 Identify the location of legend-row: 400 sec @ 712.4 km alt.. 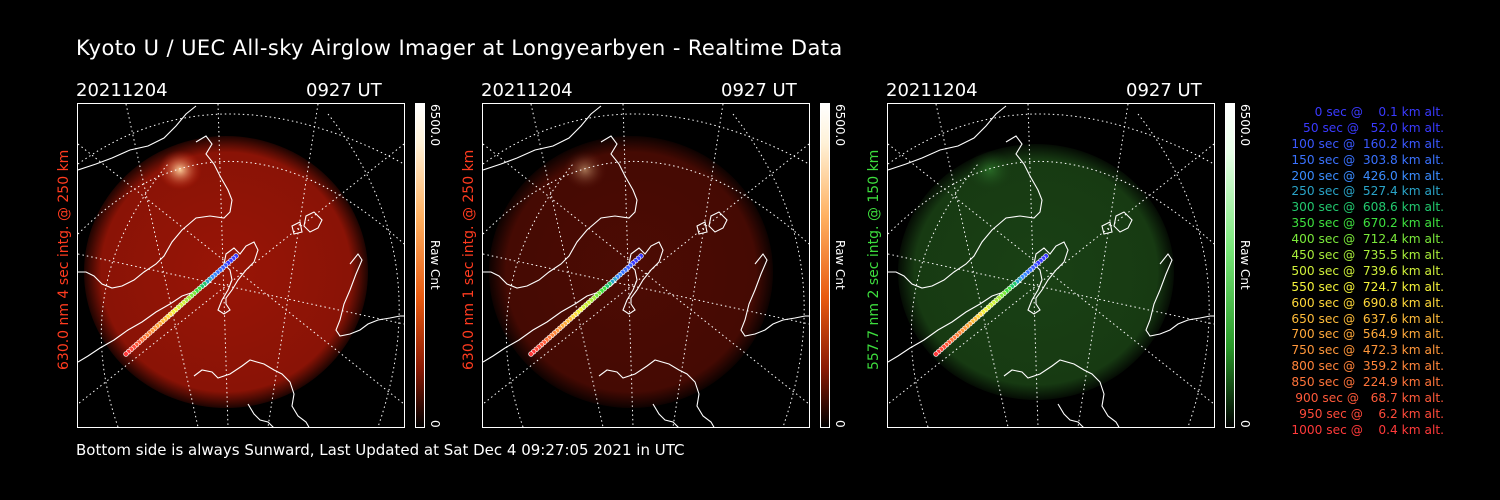
(1365, 239).